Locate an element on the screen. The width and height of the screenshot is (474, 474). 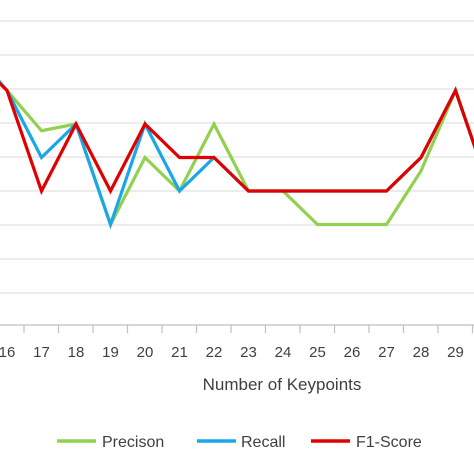
legend: Precison Recall F1-Score is located at coordinates (239, 442).